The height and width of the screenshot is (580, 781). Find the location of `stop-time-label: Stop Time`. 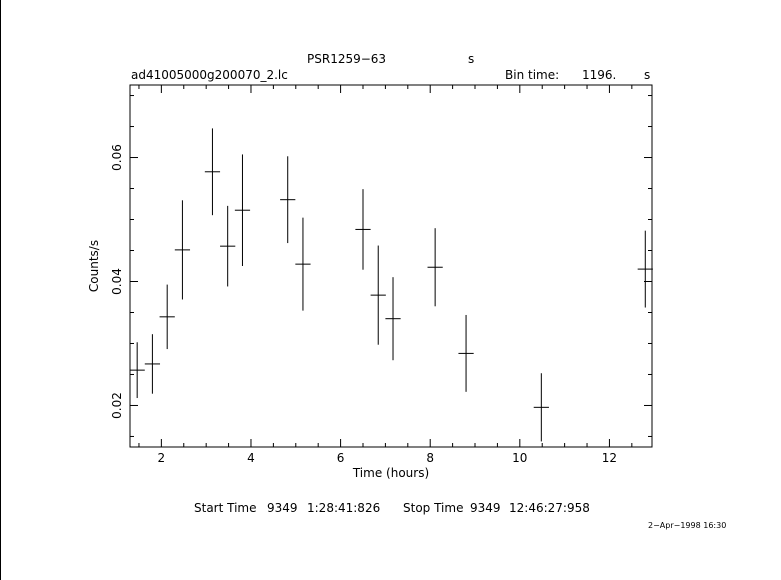

stop-time-label: Stop Time is located at coordinates (433, 508).